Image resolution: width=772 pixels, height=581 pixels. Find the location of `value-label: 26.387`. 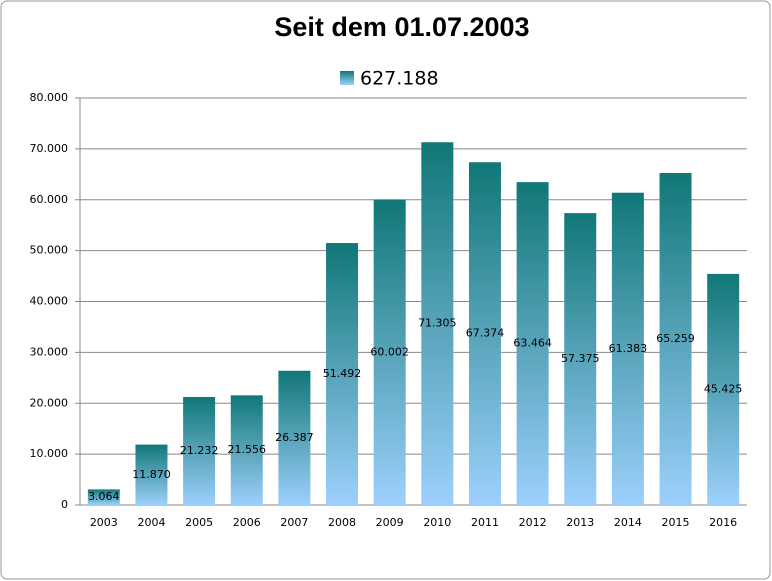

value-label: 26.387 is located at coordinates (294, 437).